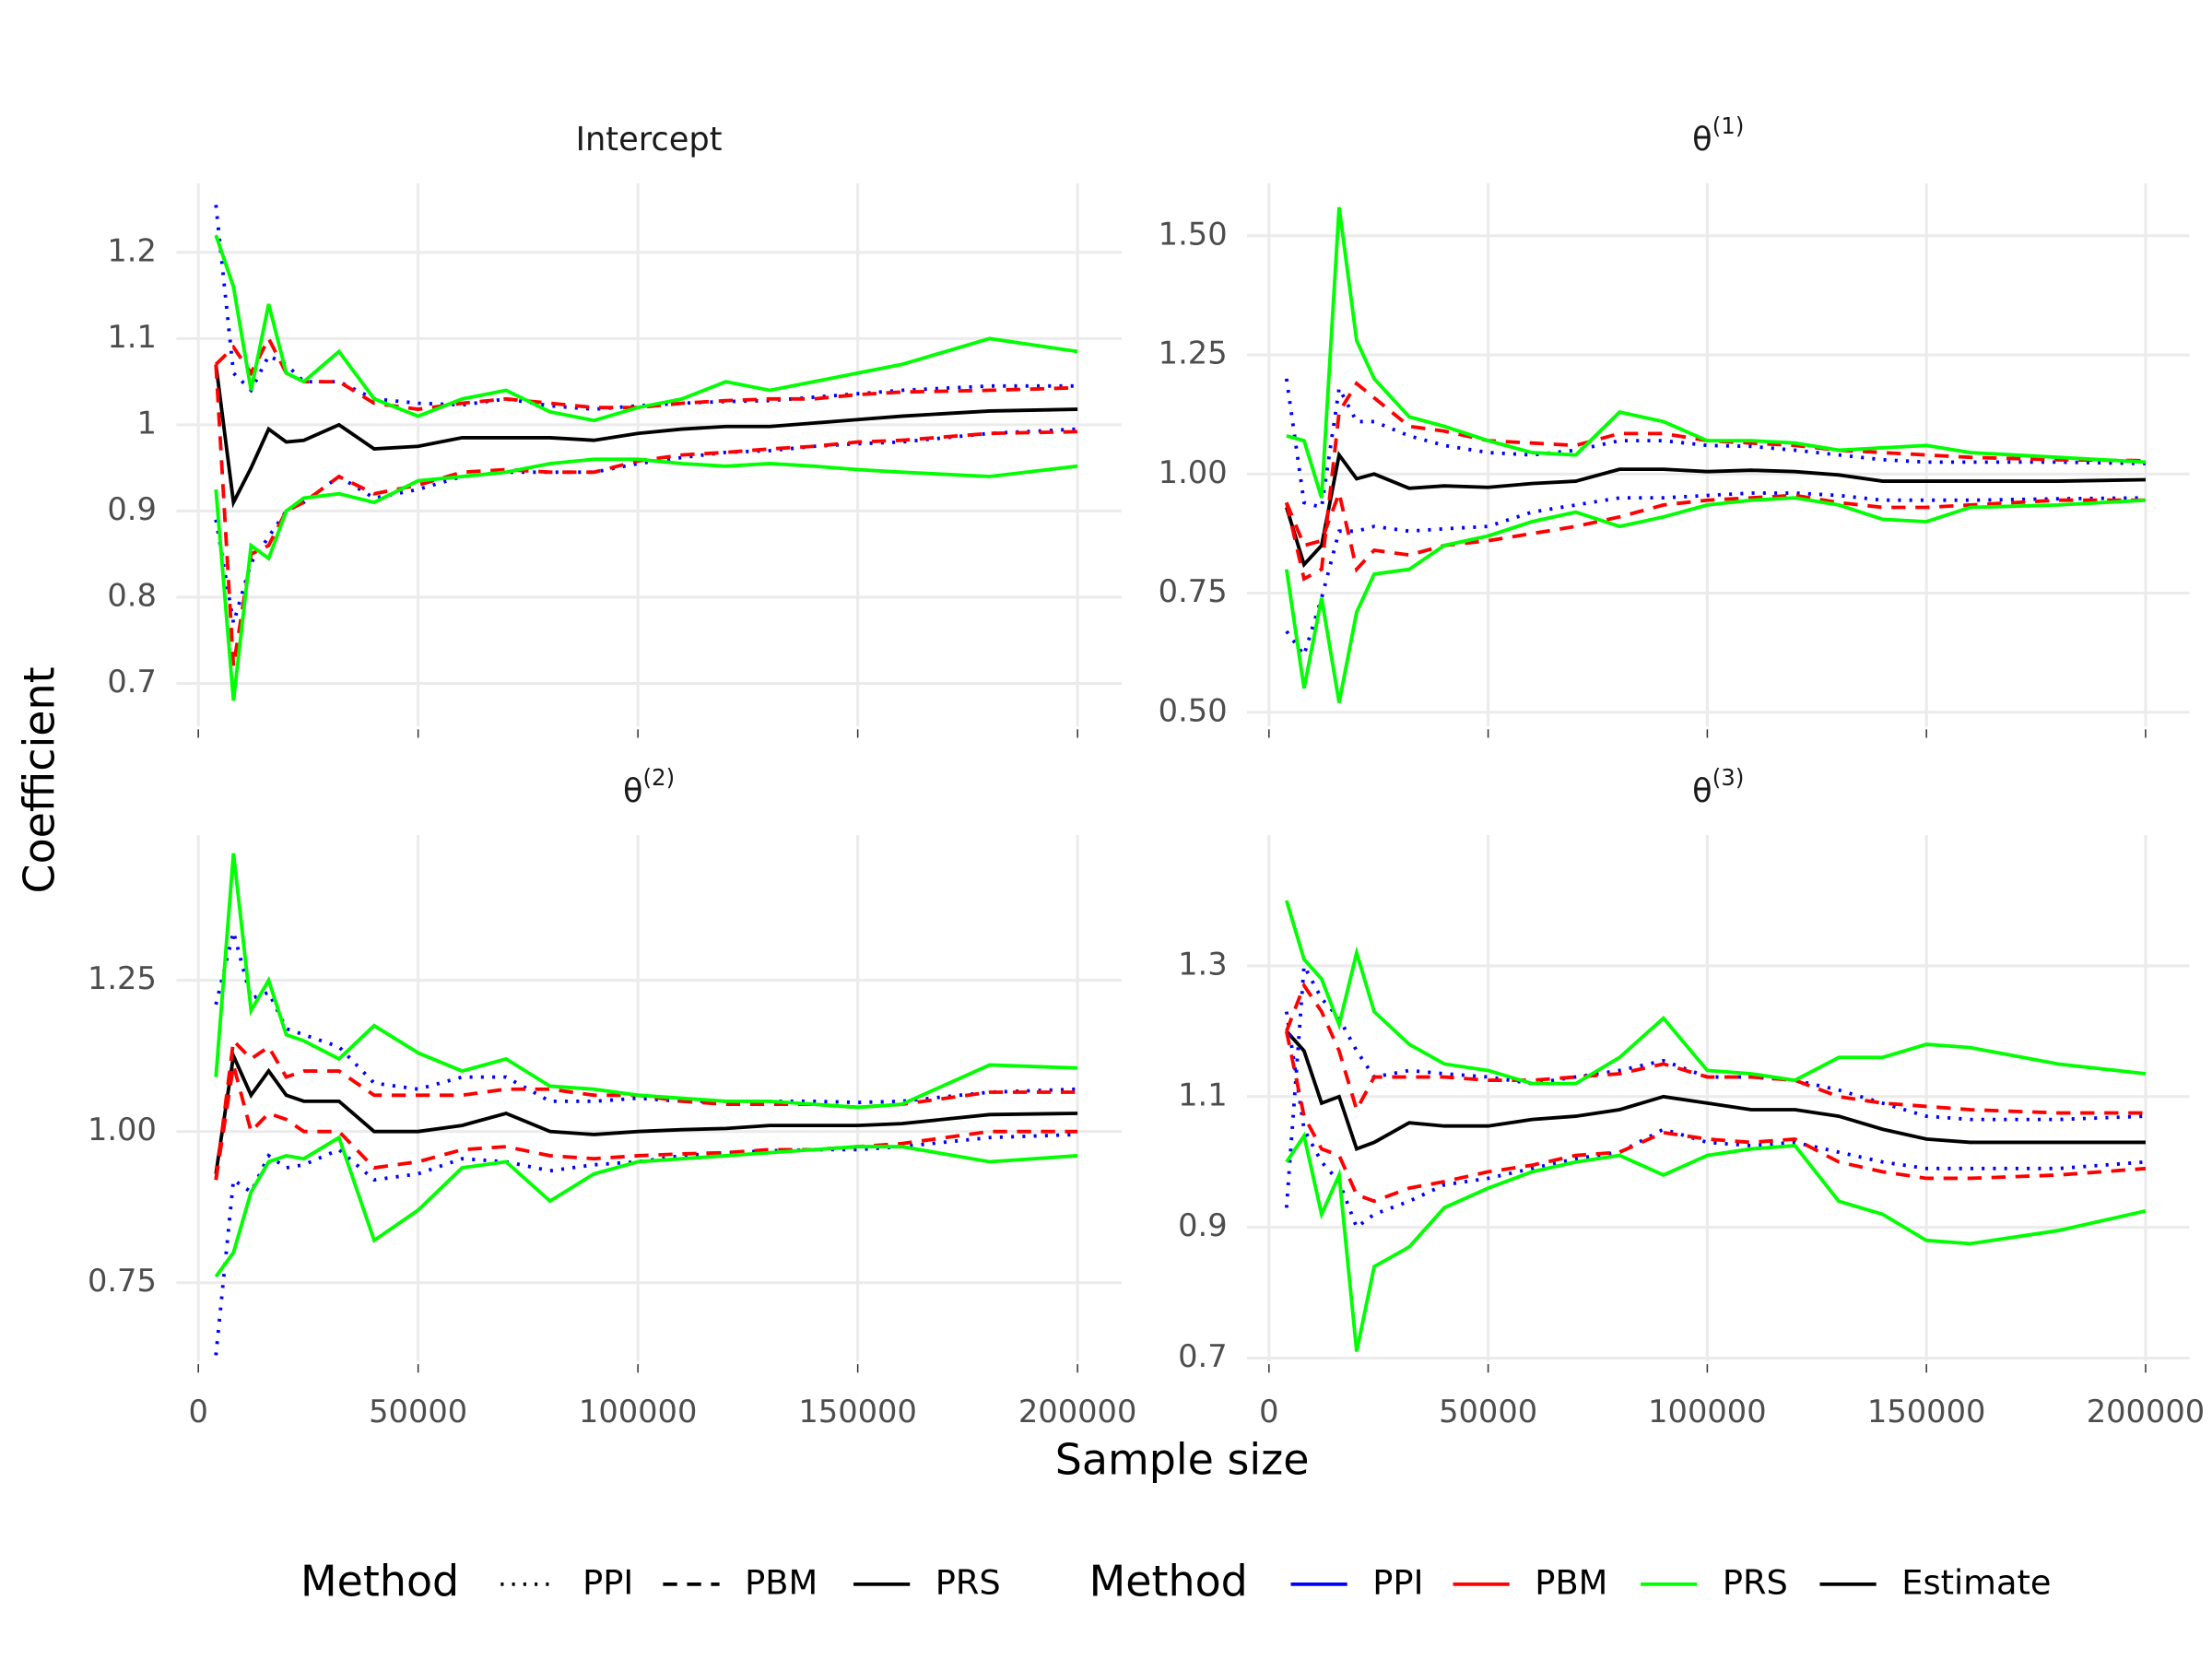 This screenshot has height=1659, width=2212. Describe the element at coordinates (1728, 125) in the screenshot. I see `panel-title-superscript: (1)` at that location.